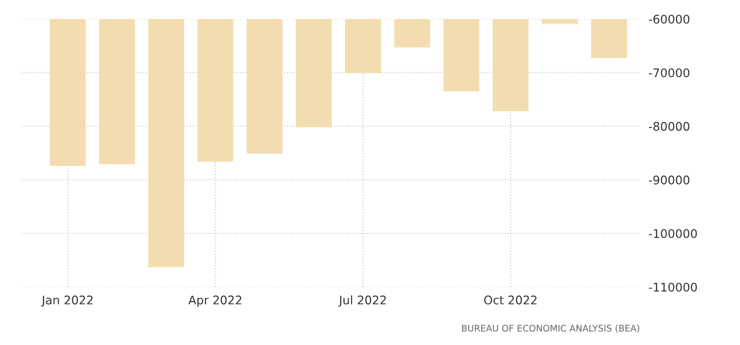 Image resolution: width=740 pixels, height=345 pixels. I want to click on y-tick-label: -80000, so click(669, 126).